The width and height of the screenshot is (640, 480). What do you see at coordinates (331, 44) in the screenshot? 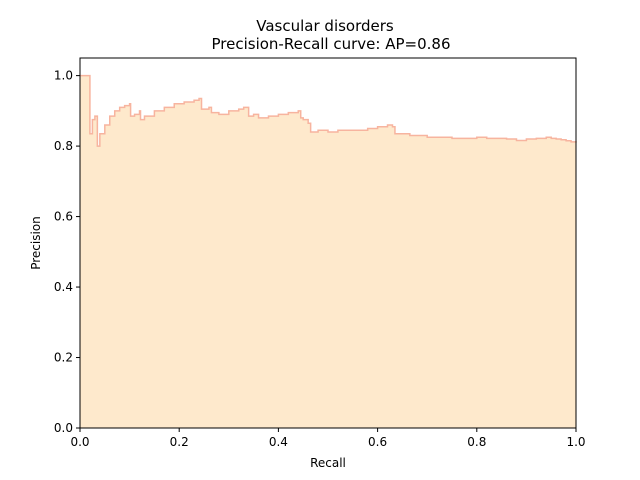
I see `chart-subtitle: Precision-Recall curve: AP=0.86` at bounding box center [331, 44].